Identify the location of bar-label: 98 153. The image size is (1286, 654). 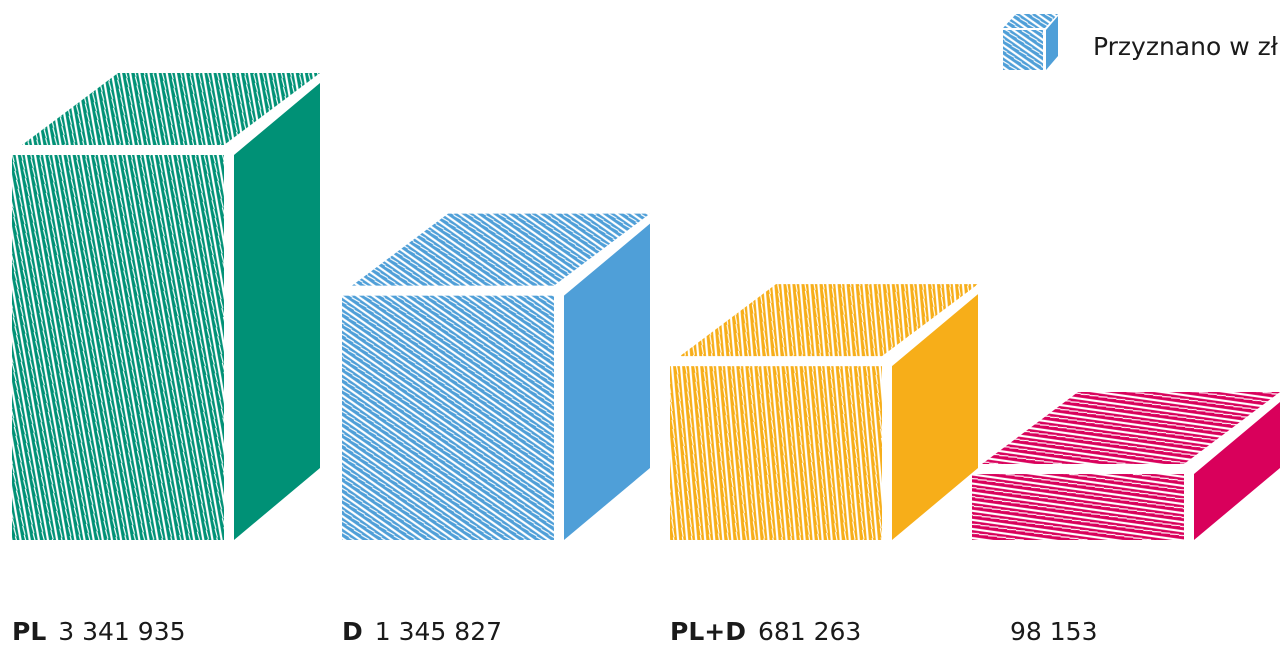
(1053, 631).